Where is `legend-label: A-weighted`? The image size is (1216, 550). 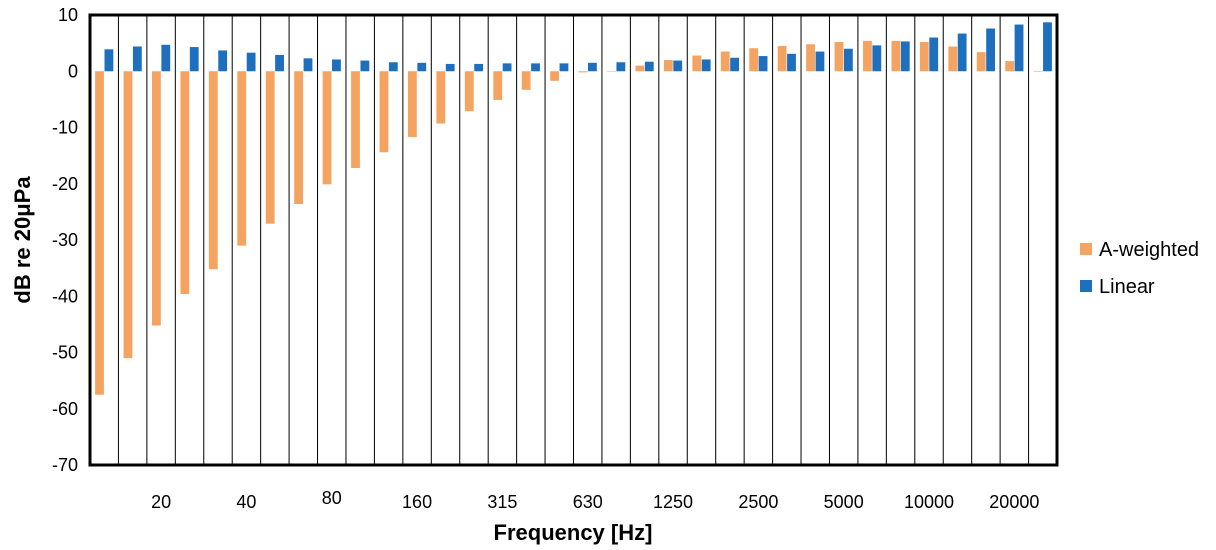
legend-label: A-weighted is located at coordinates (1149, 250).